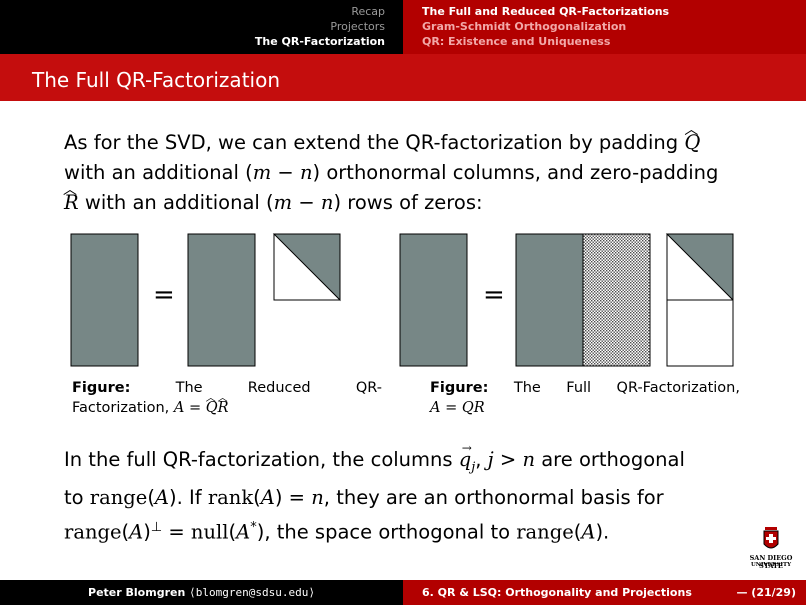  What do you see at coordinates (136, 532) in the screenshot?
I see `a-var-3: A` at bounding box center [136, 532].